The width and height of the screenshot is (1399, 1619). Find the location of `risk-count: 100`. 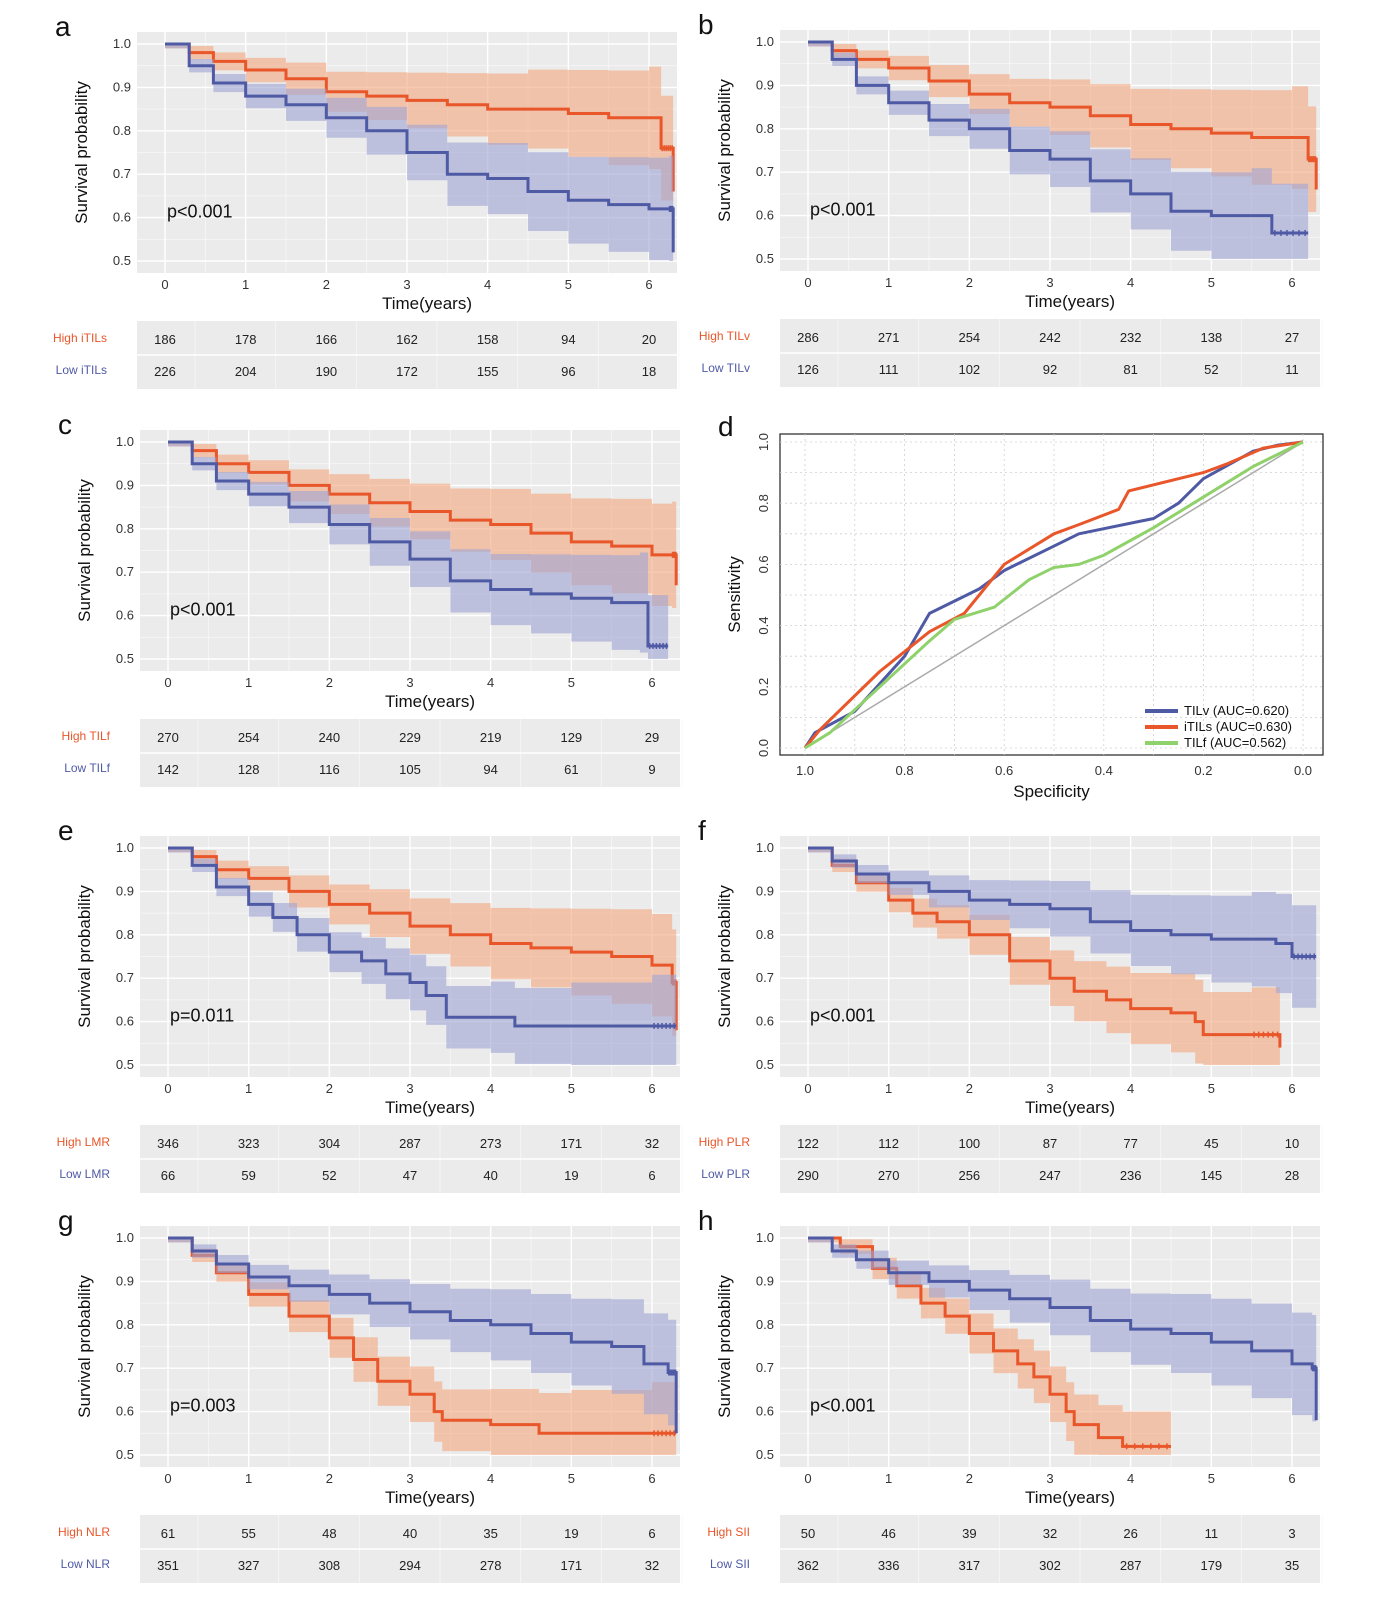

risk-count: 100 is located at coordinates (969, 1143).